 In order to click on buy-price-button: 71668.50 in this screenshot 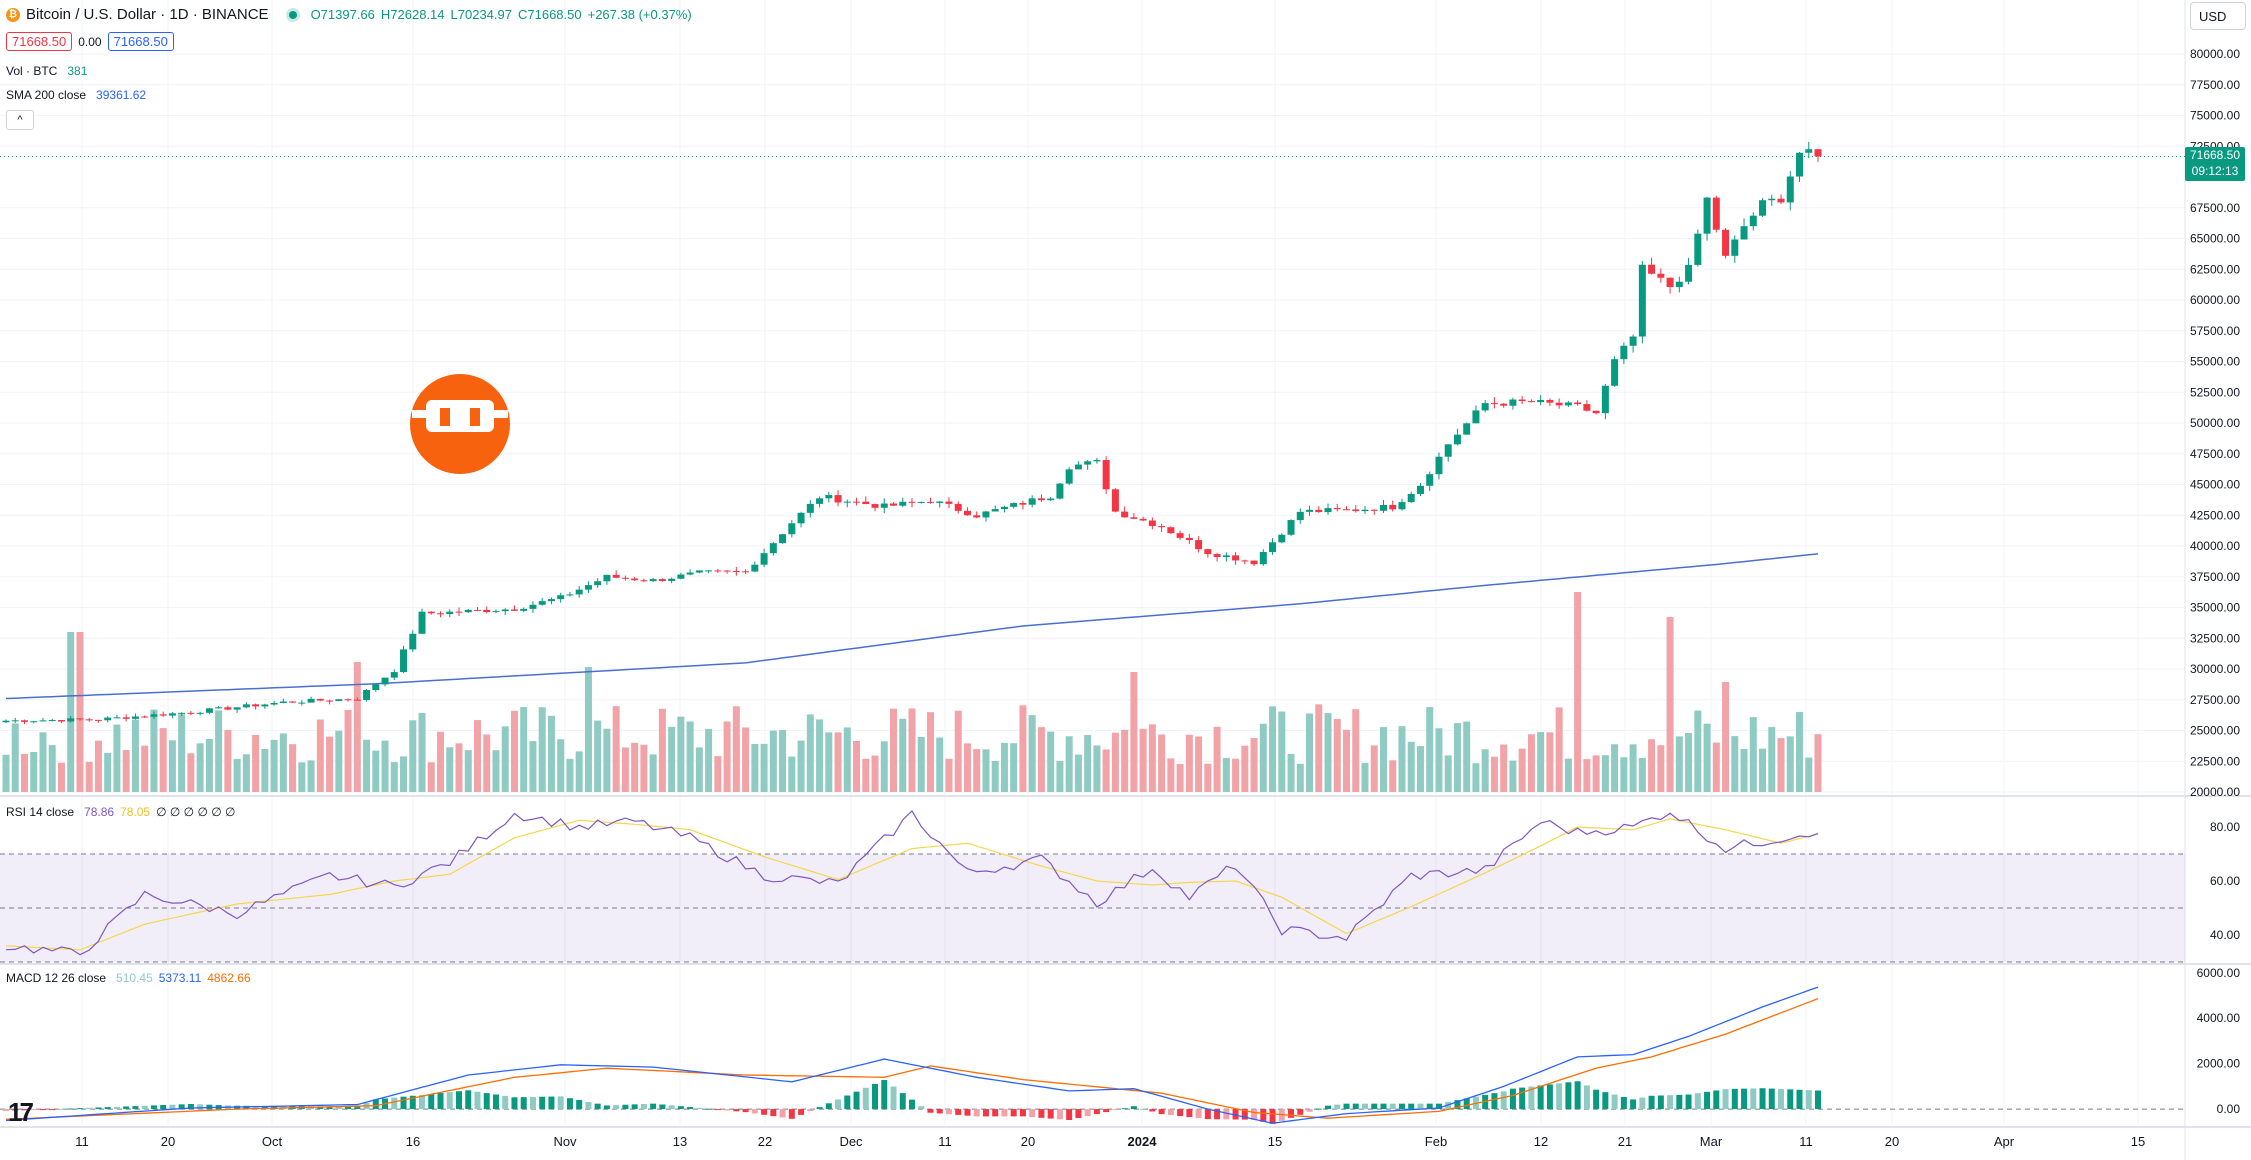, I will do `click(140, 41)`.